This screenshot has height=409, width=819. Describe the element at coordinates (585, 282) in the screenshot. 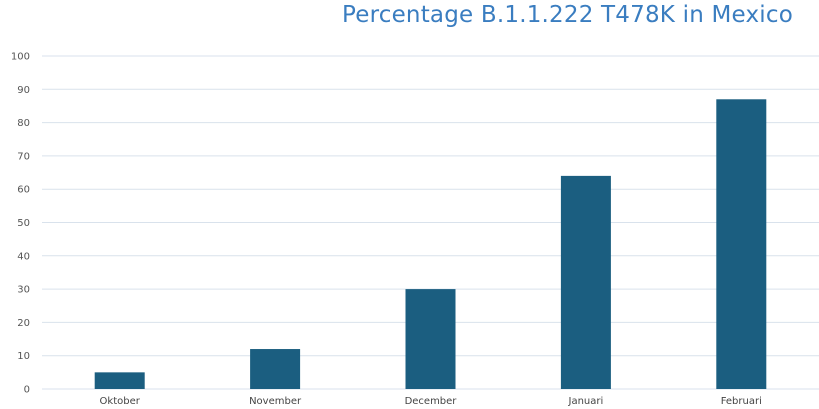

I see `bar-januari` at that location.